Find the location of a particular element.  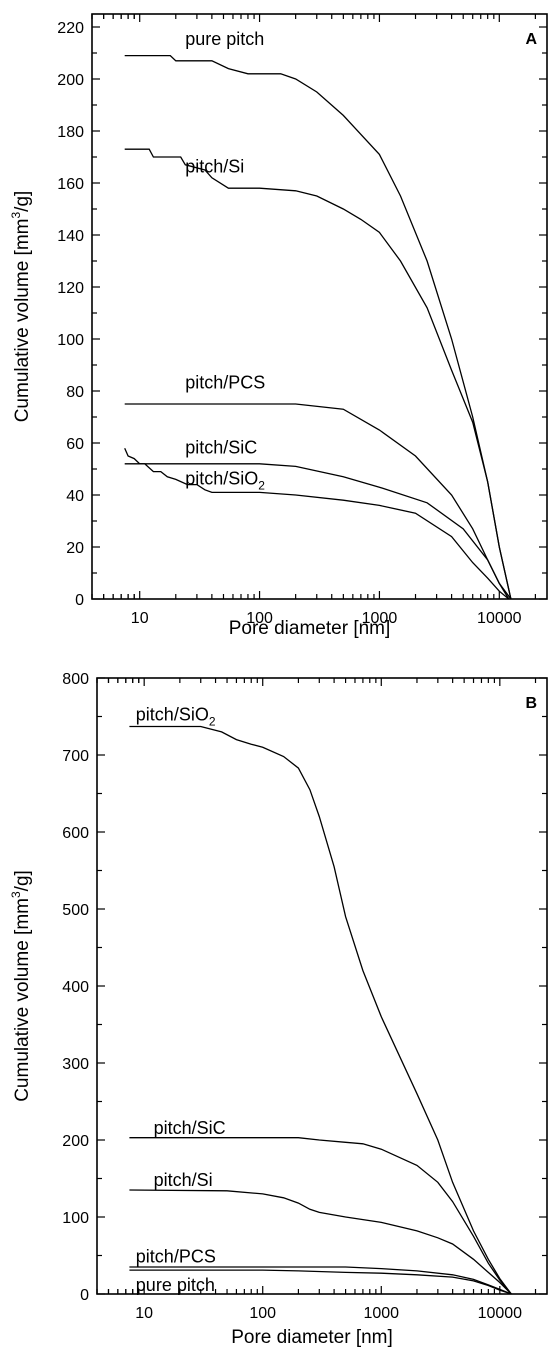

series-line-pitch-si is located at coordinates (320, 1242).